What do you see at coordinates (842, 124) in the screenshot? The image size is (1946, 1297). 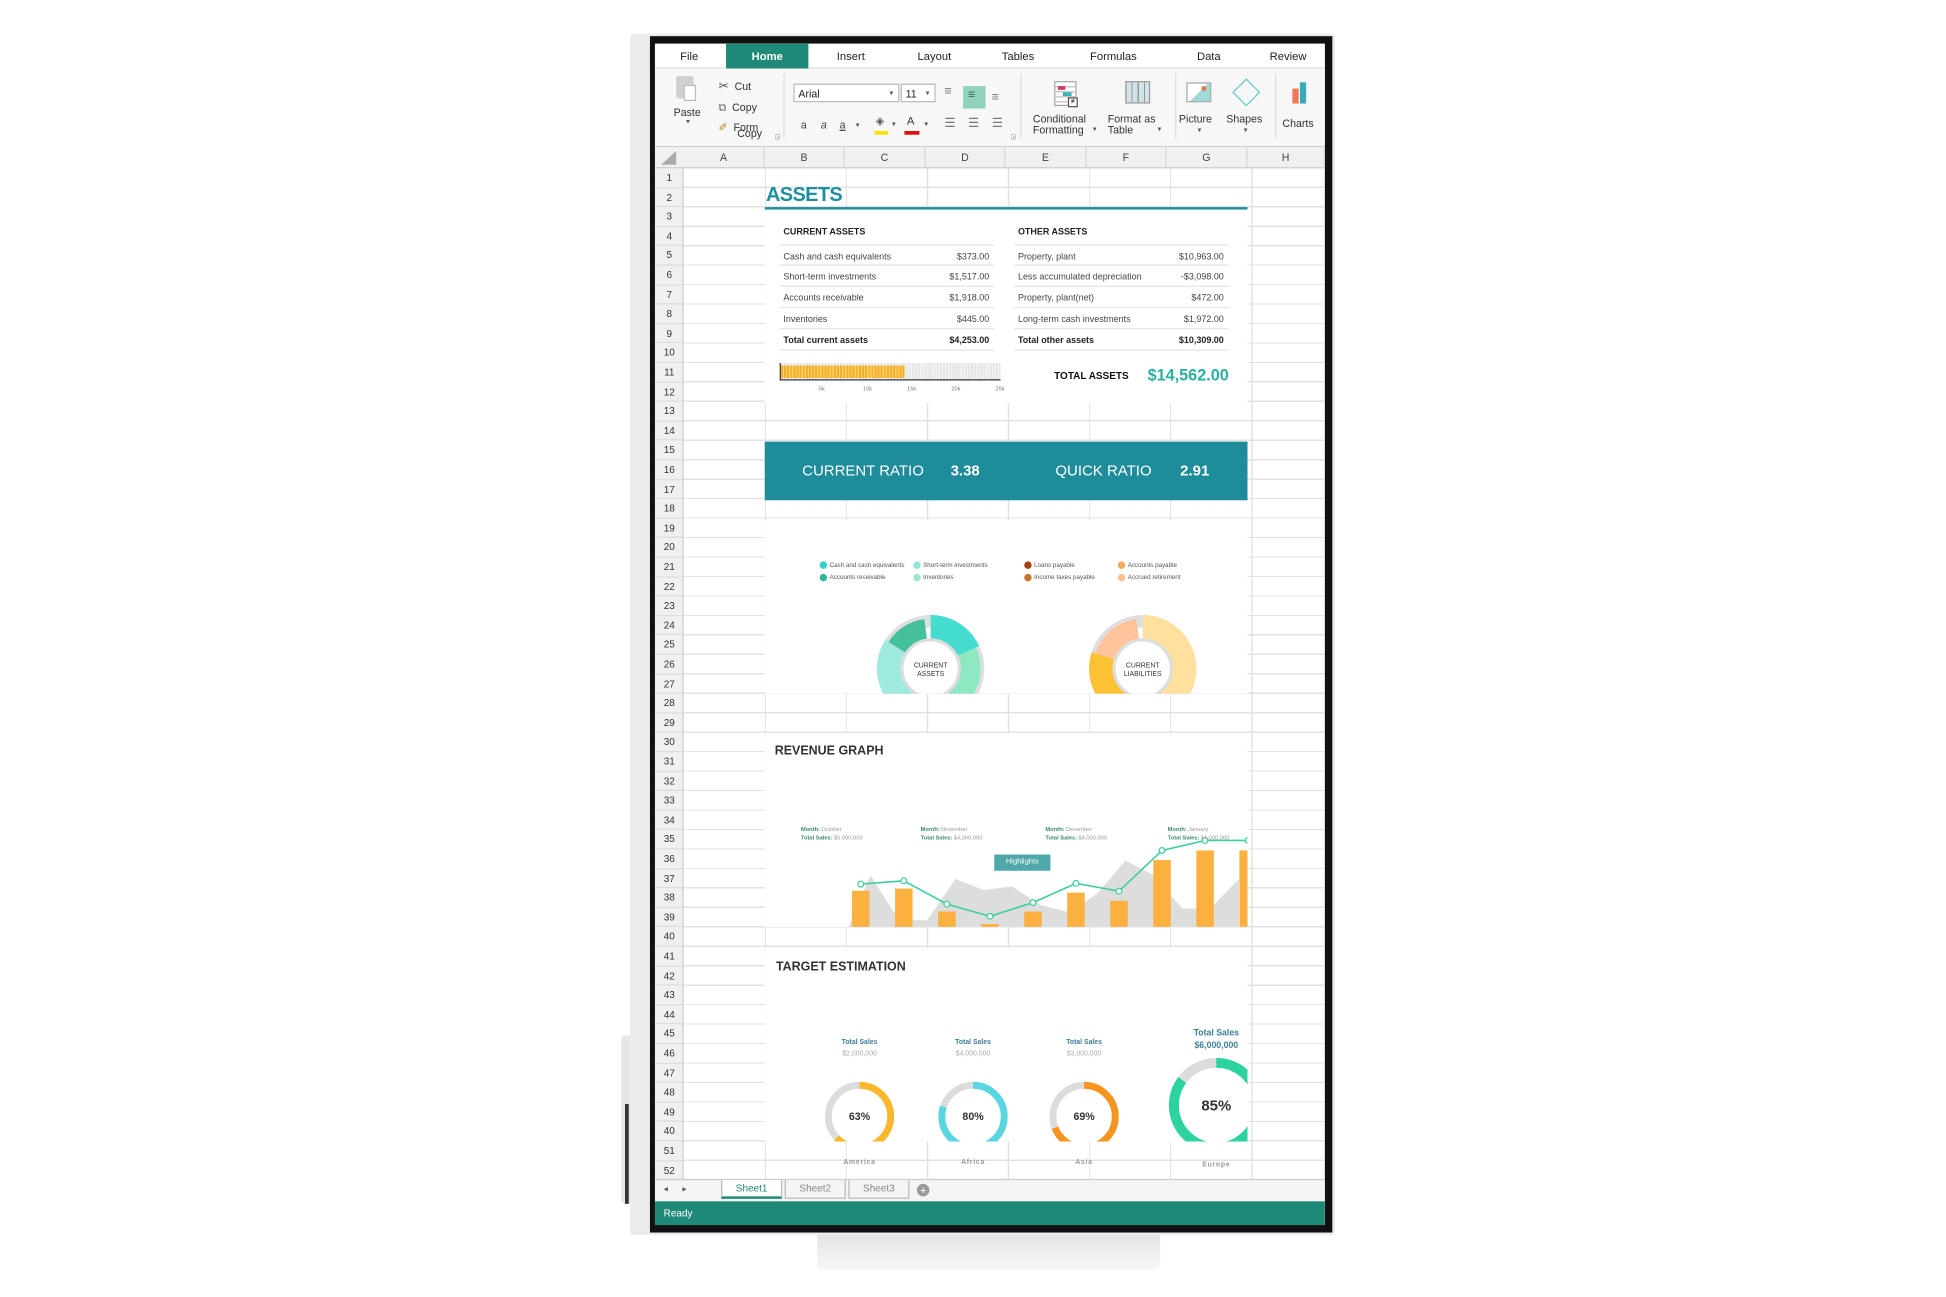 I see `underline-button: a` at bounding box center [842, 124].